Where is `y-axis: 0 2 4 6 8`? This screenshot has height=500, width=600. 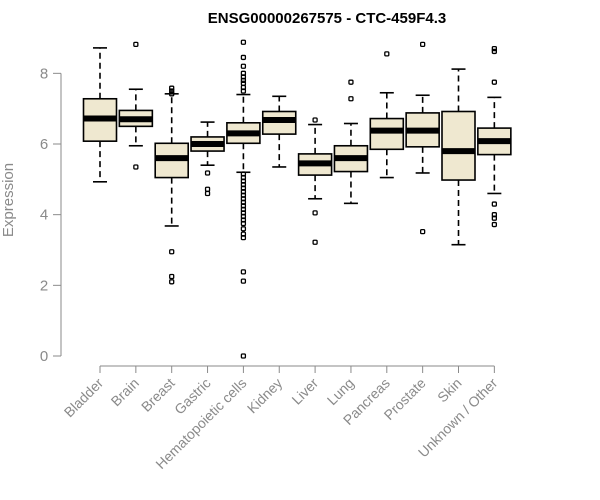 y-axis: 0 2 4 6 8 is located at coordinates (51, 215).